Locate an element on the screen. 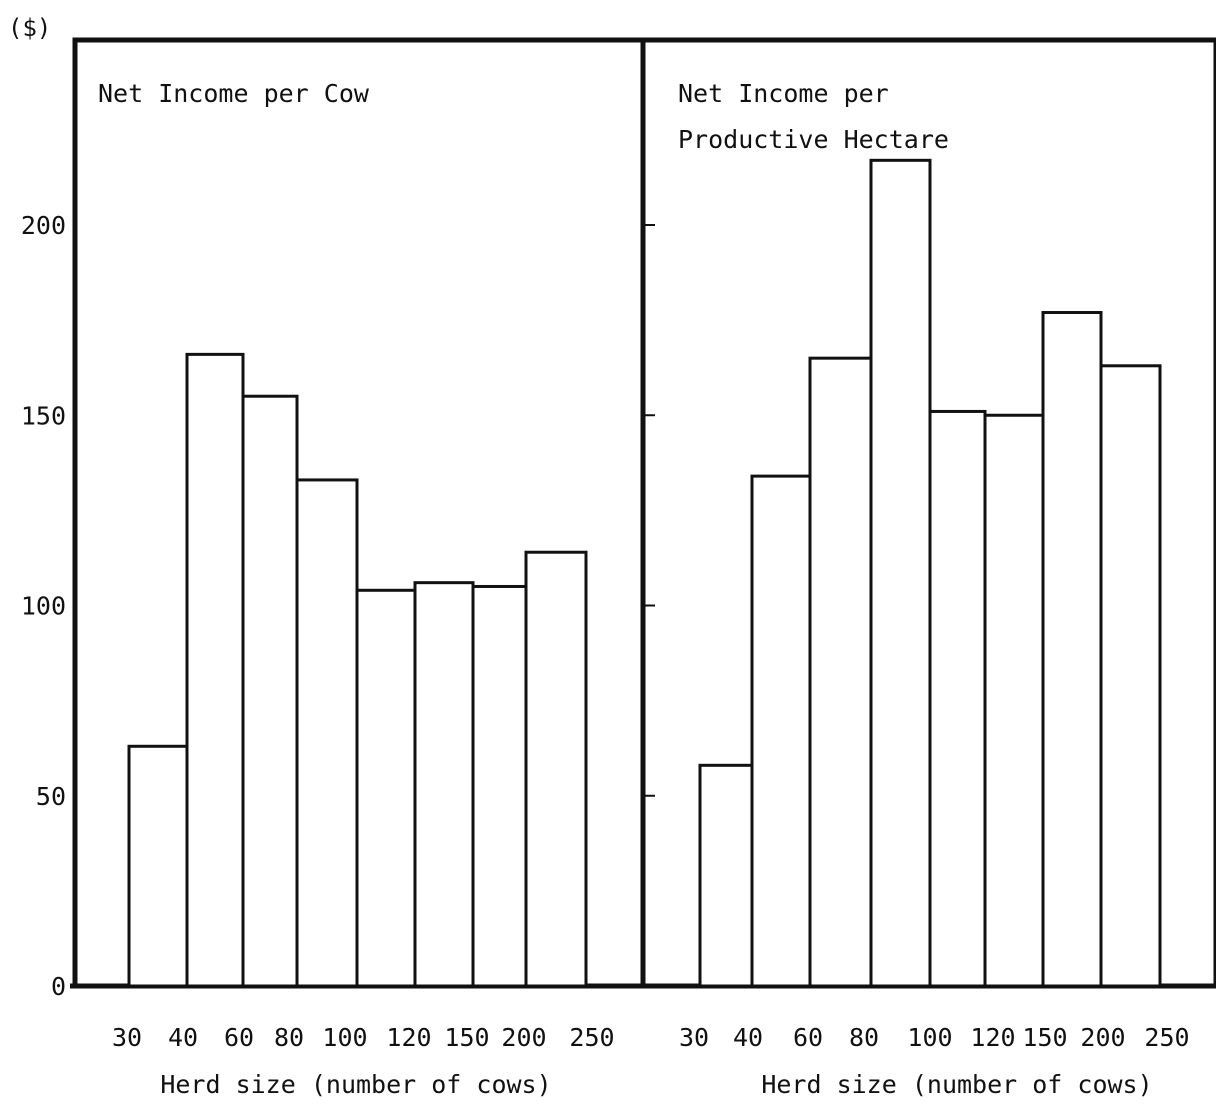 The height and width of the screenshot is (1108, 1216). y-tick-label: 50 is located at coordinates (51, 796).